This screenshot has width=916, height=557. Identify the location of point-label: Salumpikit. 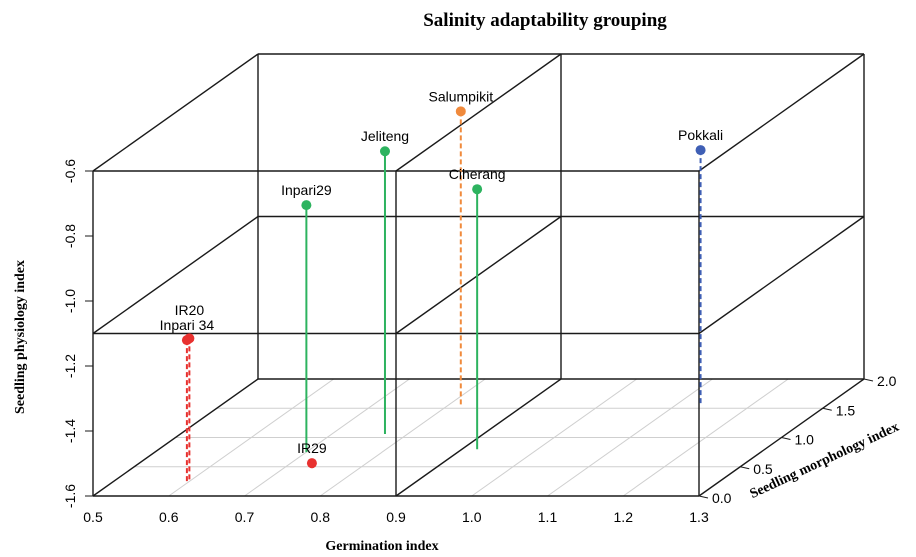
(461, 96).